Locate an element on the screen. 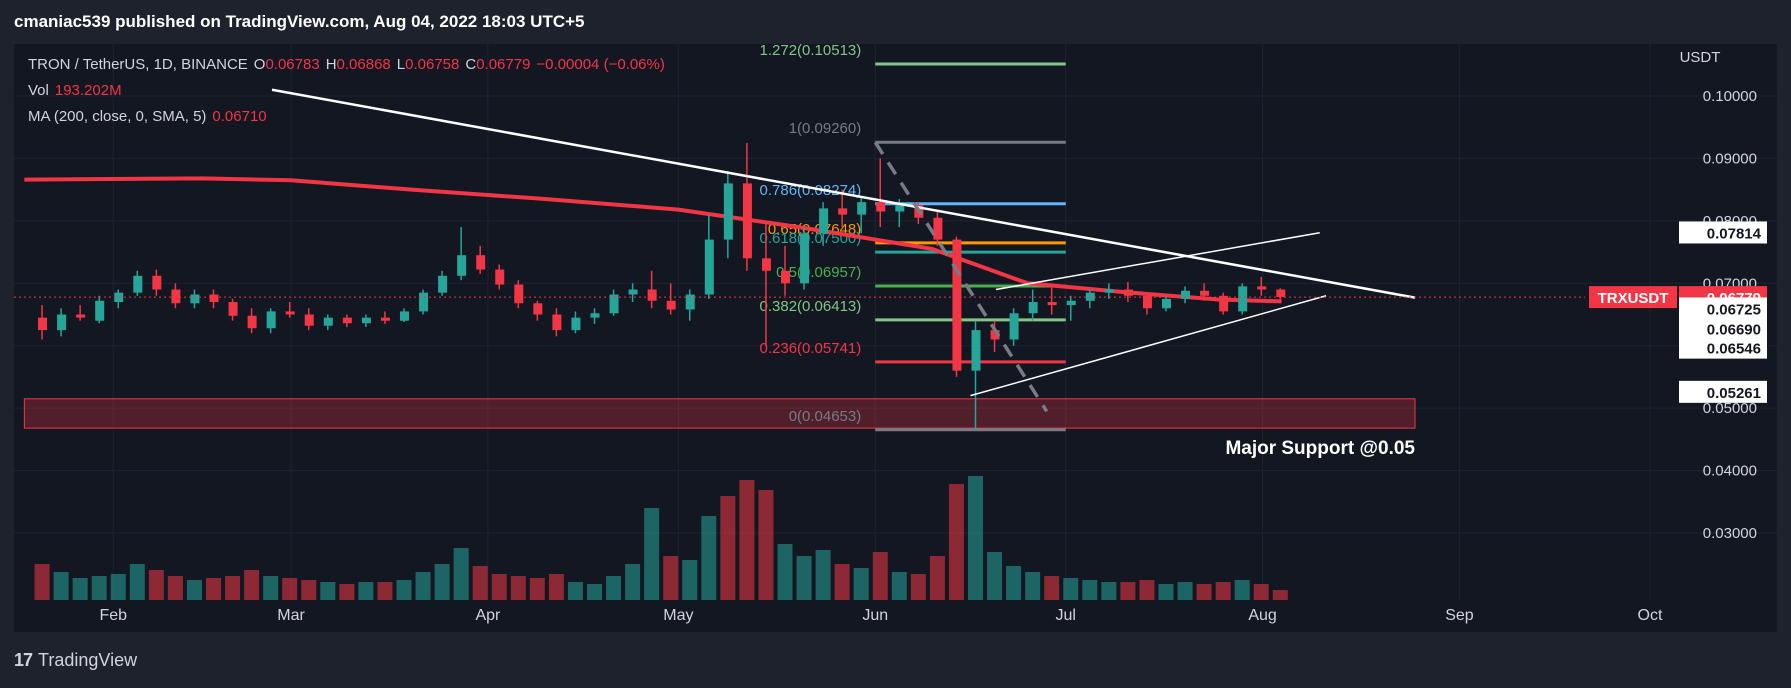 The image size is (1791, 688). low-label: L0.06758 is located at coordinates (428, 64).